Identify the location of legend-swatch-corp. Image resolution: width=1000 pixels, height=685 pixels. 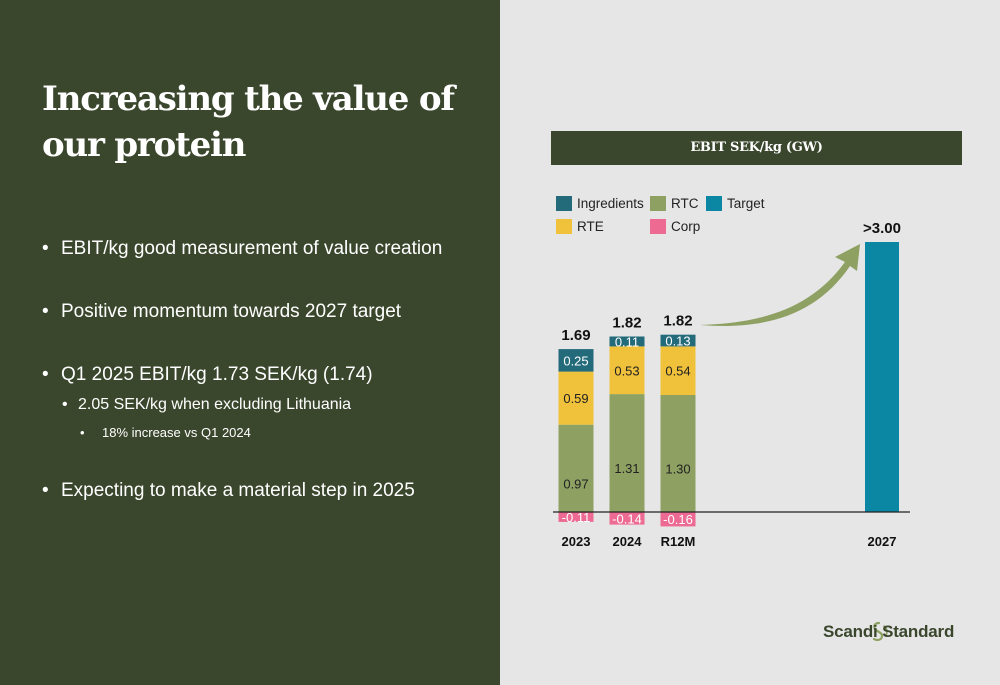
(658, 226).